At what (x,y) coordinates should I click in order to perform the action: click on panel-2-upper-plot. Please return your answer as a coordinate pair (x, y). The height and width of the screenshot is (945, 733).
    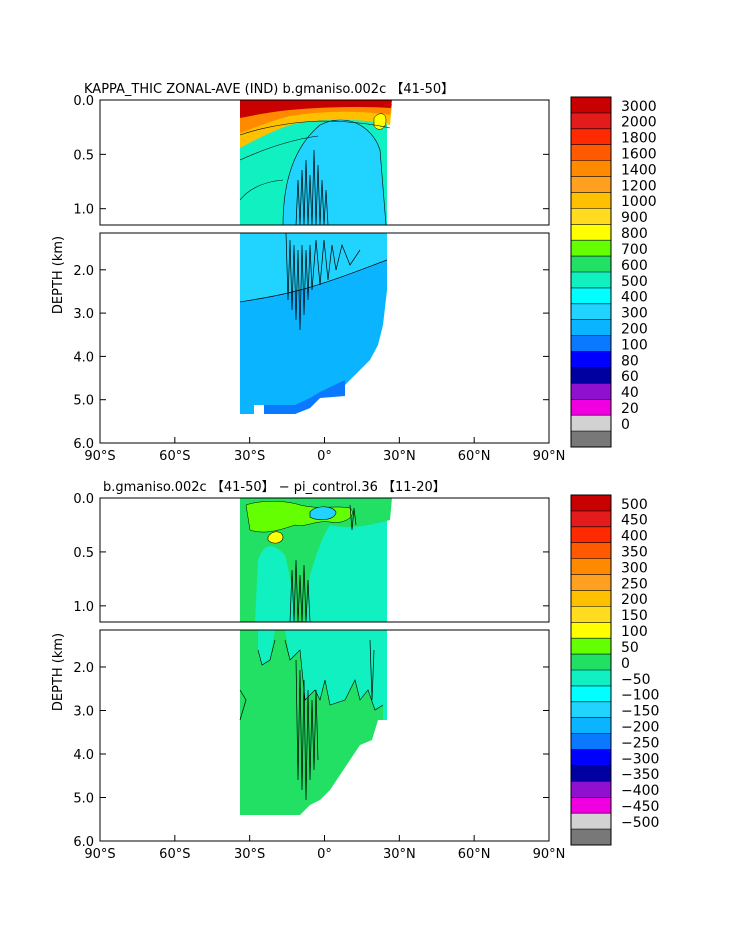
    Looking at the image, I should click on (316, 560).